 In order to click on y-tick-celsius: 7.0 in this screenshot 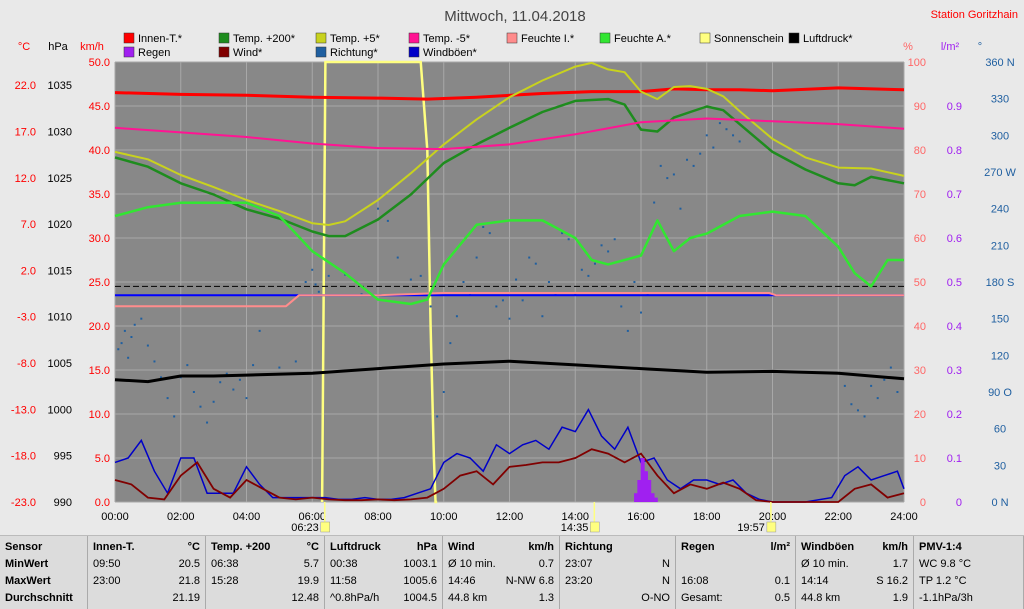, I will do `click(28, 225)`.